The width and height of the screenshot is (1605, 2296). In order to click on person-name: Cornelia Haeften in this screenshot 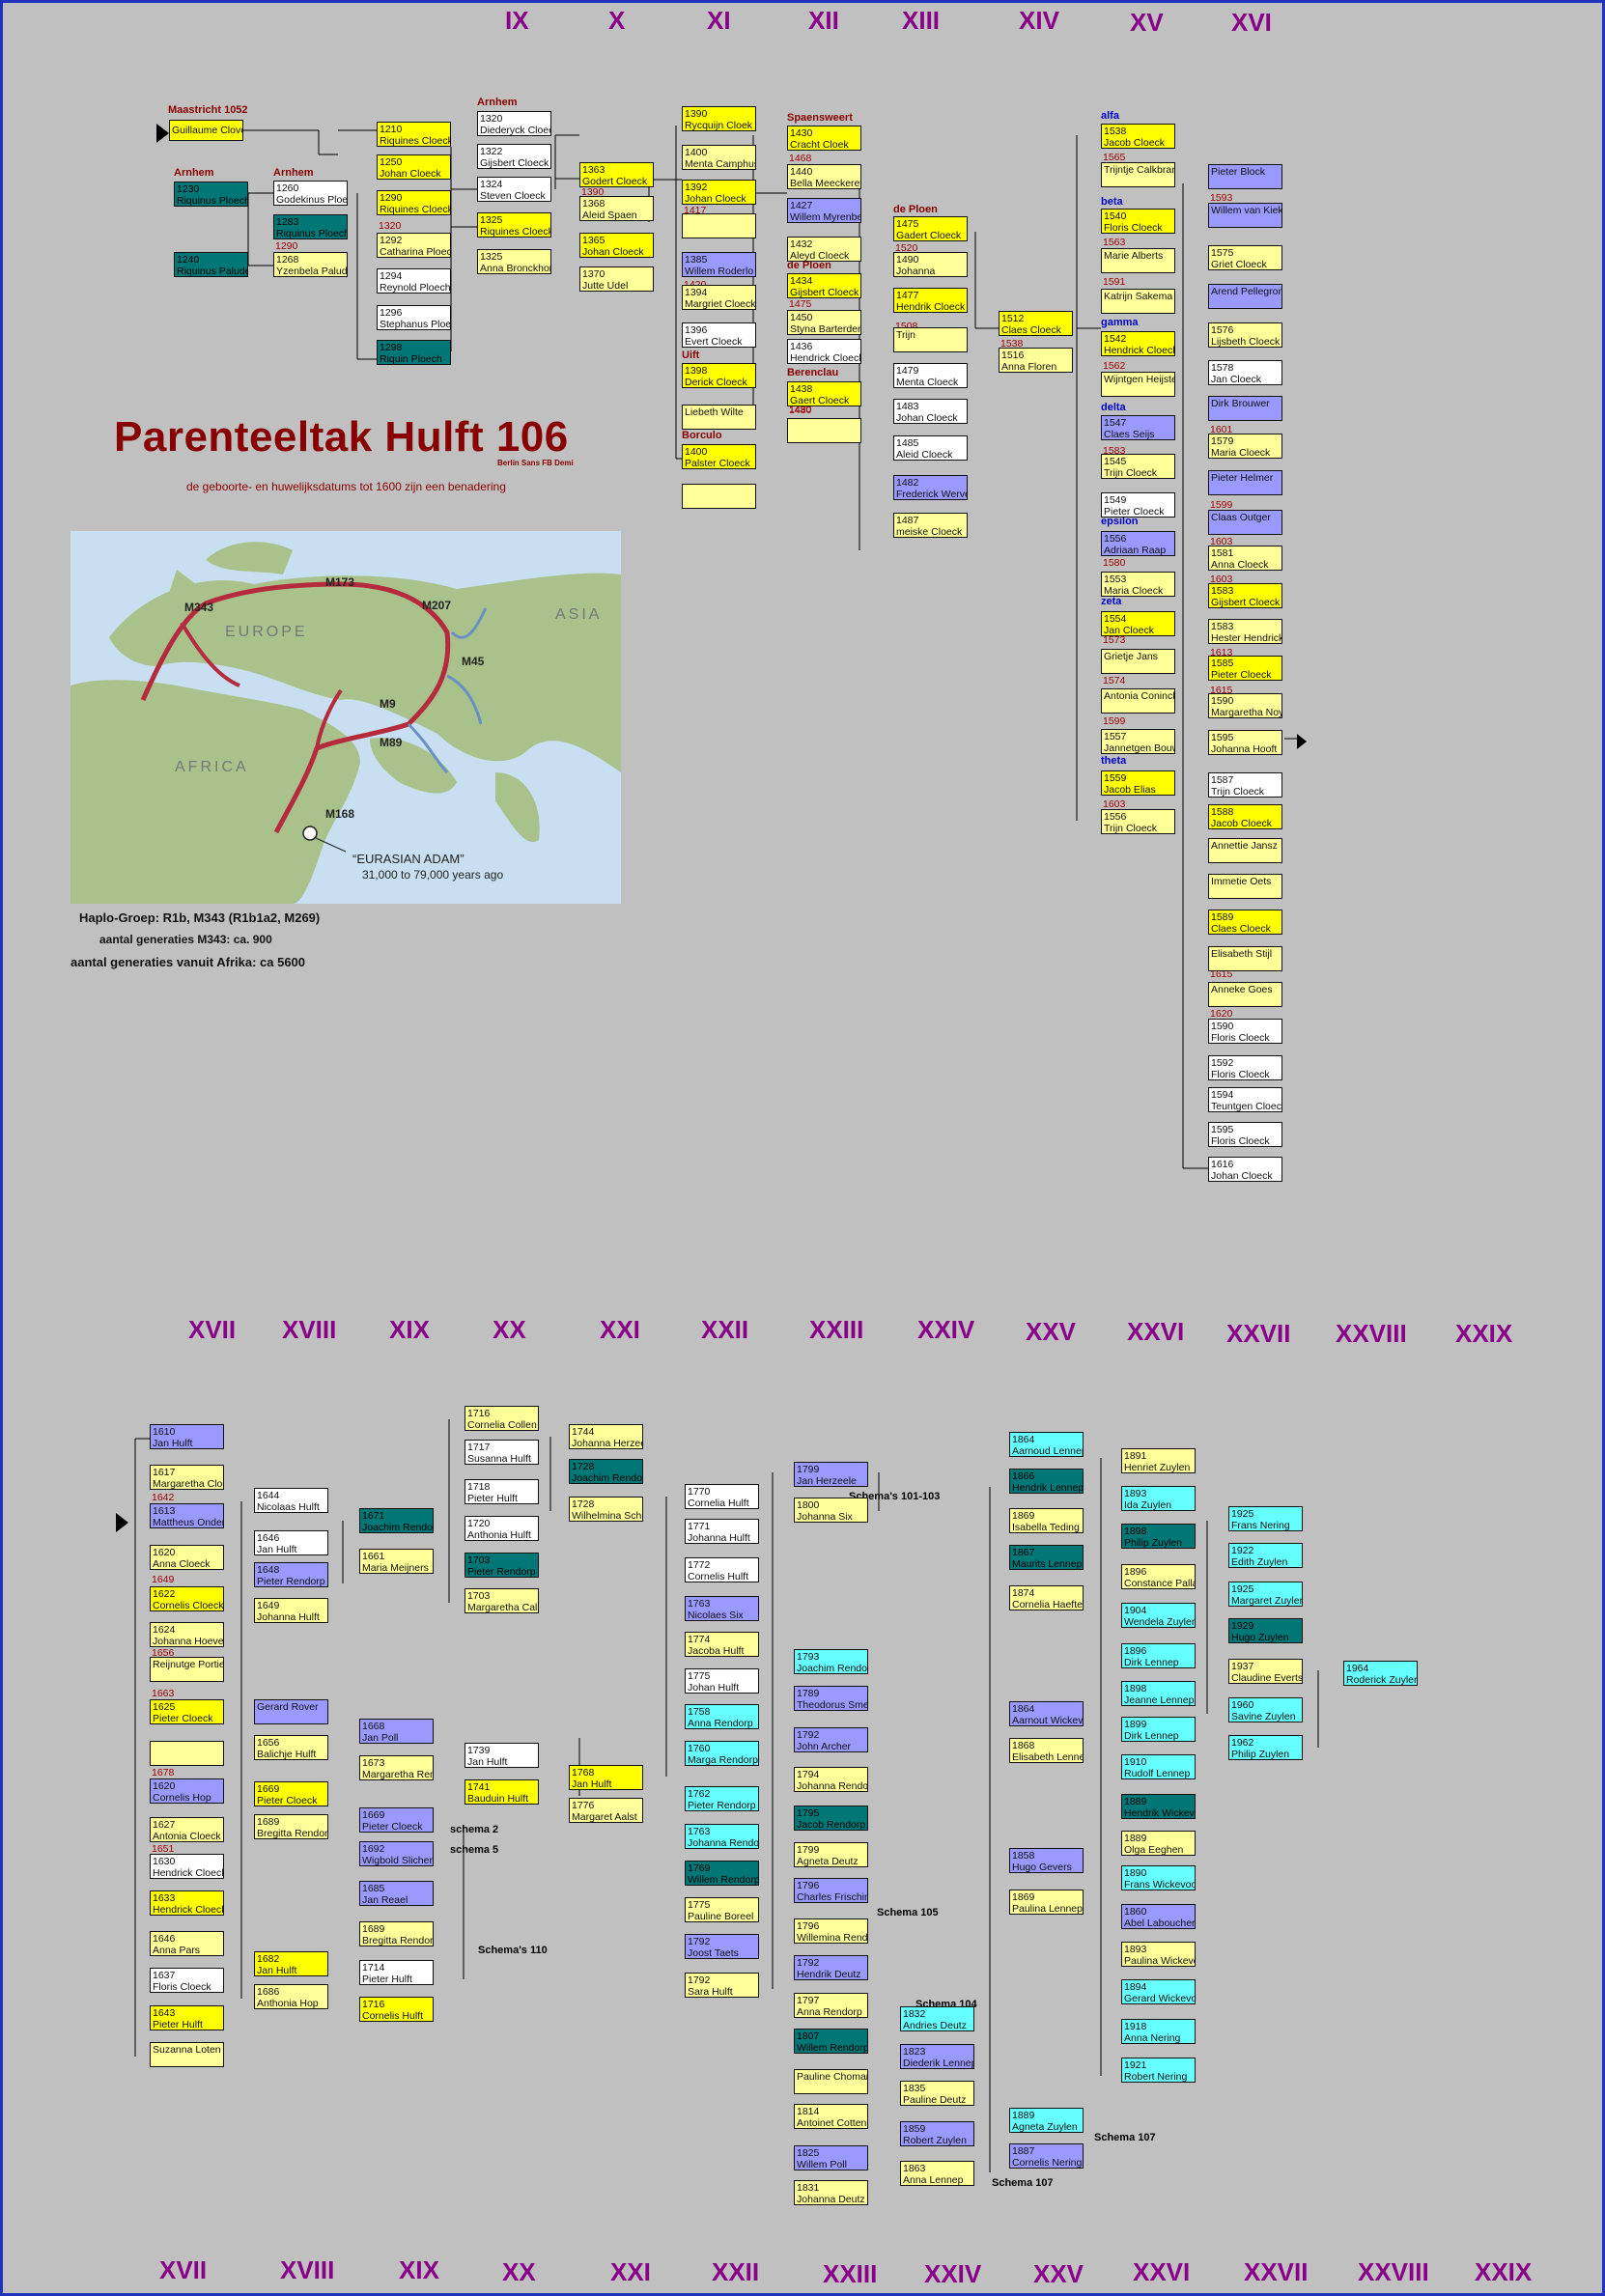, I will do `click(1048, 1605)`.